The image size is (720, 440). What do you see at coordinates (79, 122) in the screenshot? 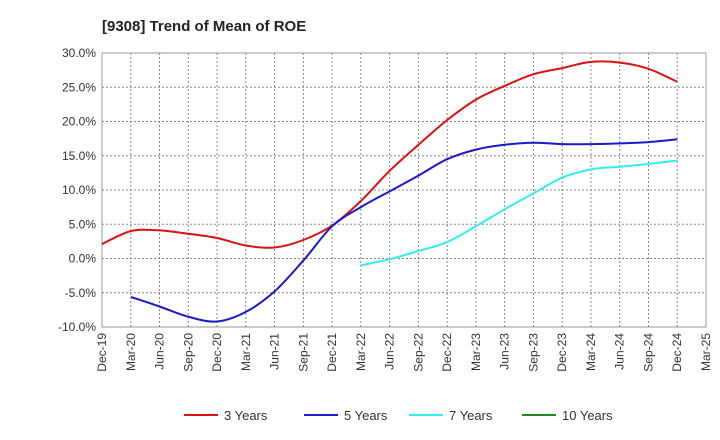
I see `y-tick-label: 20.0%` at bounding box center [79, 122].